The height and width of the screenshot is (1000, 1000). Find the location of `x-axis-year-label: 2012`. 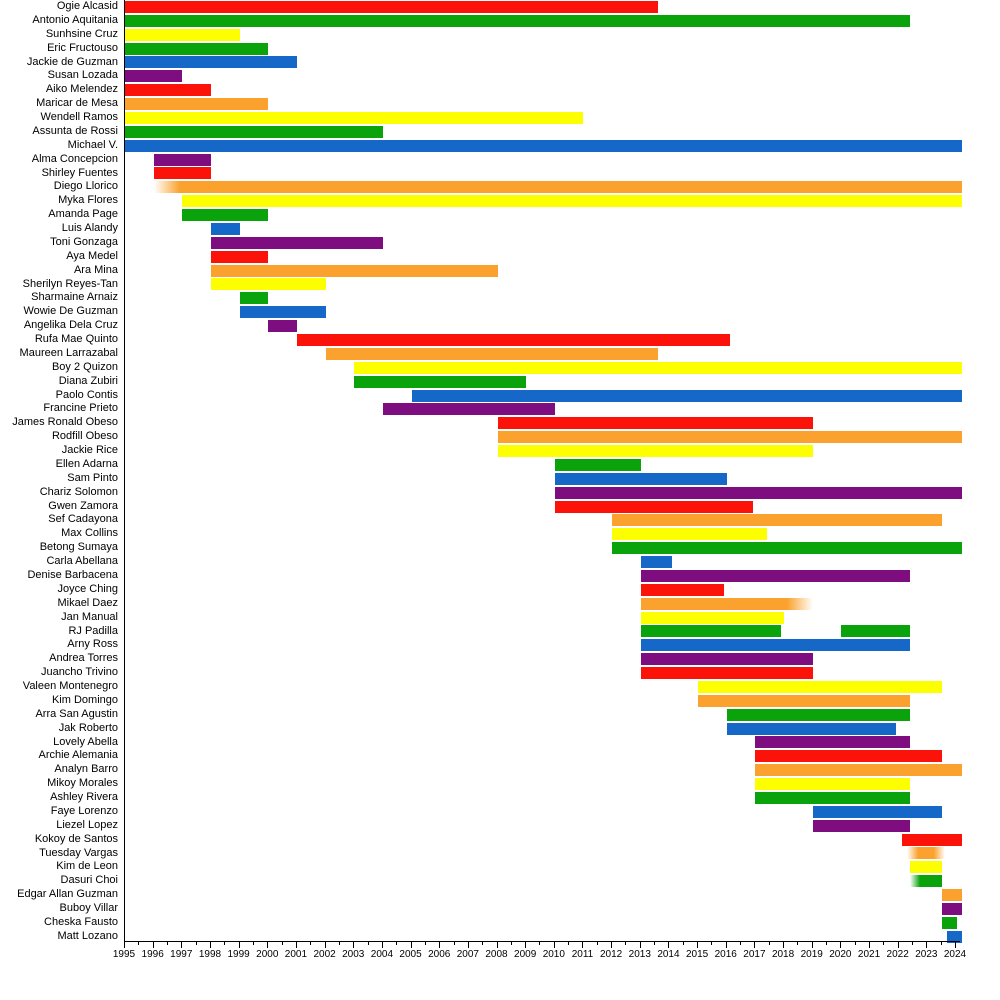

x-axis-year-label: 2012 is located at coordinates (611, 954).